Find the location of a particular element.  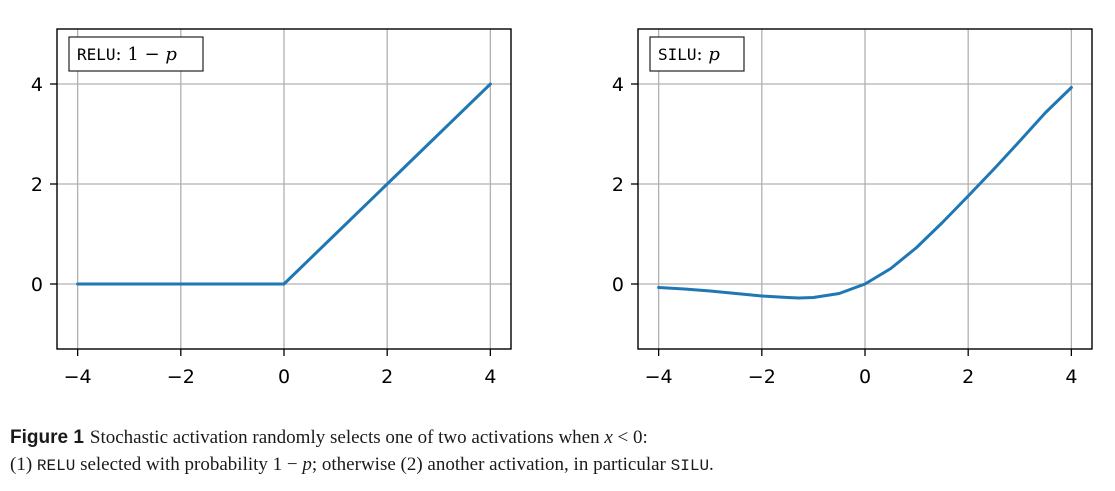

caption-text-2a: (1) is located at coordinates (23, 464).